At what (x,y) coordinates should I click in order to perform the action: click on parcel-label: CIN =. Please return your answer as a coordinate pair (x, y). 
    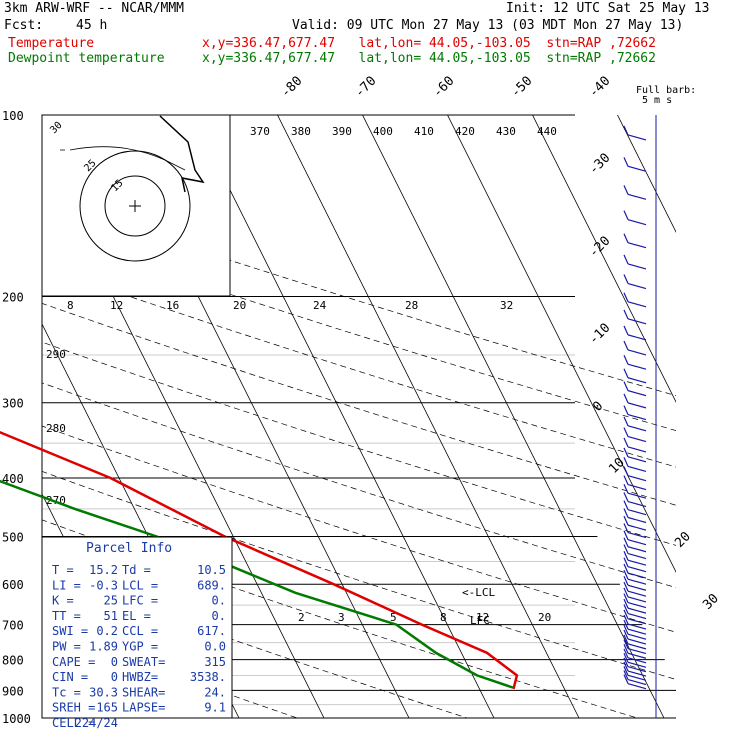
    Looking at the image, I should click on (70, 677).